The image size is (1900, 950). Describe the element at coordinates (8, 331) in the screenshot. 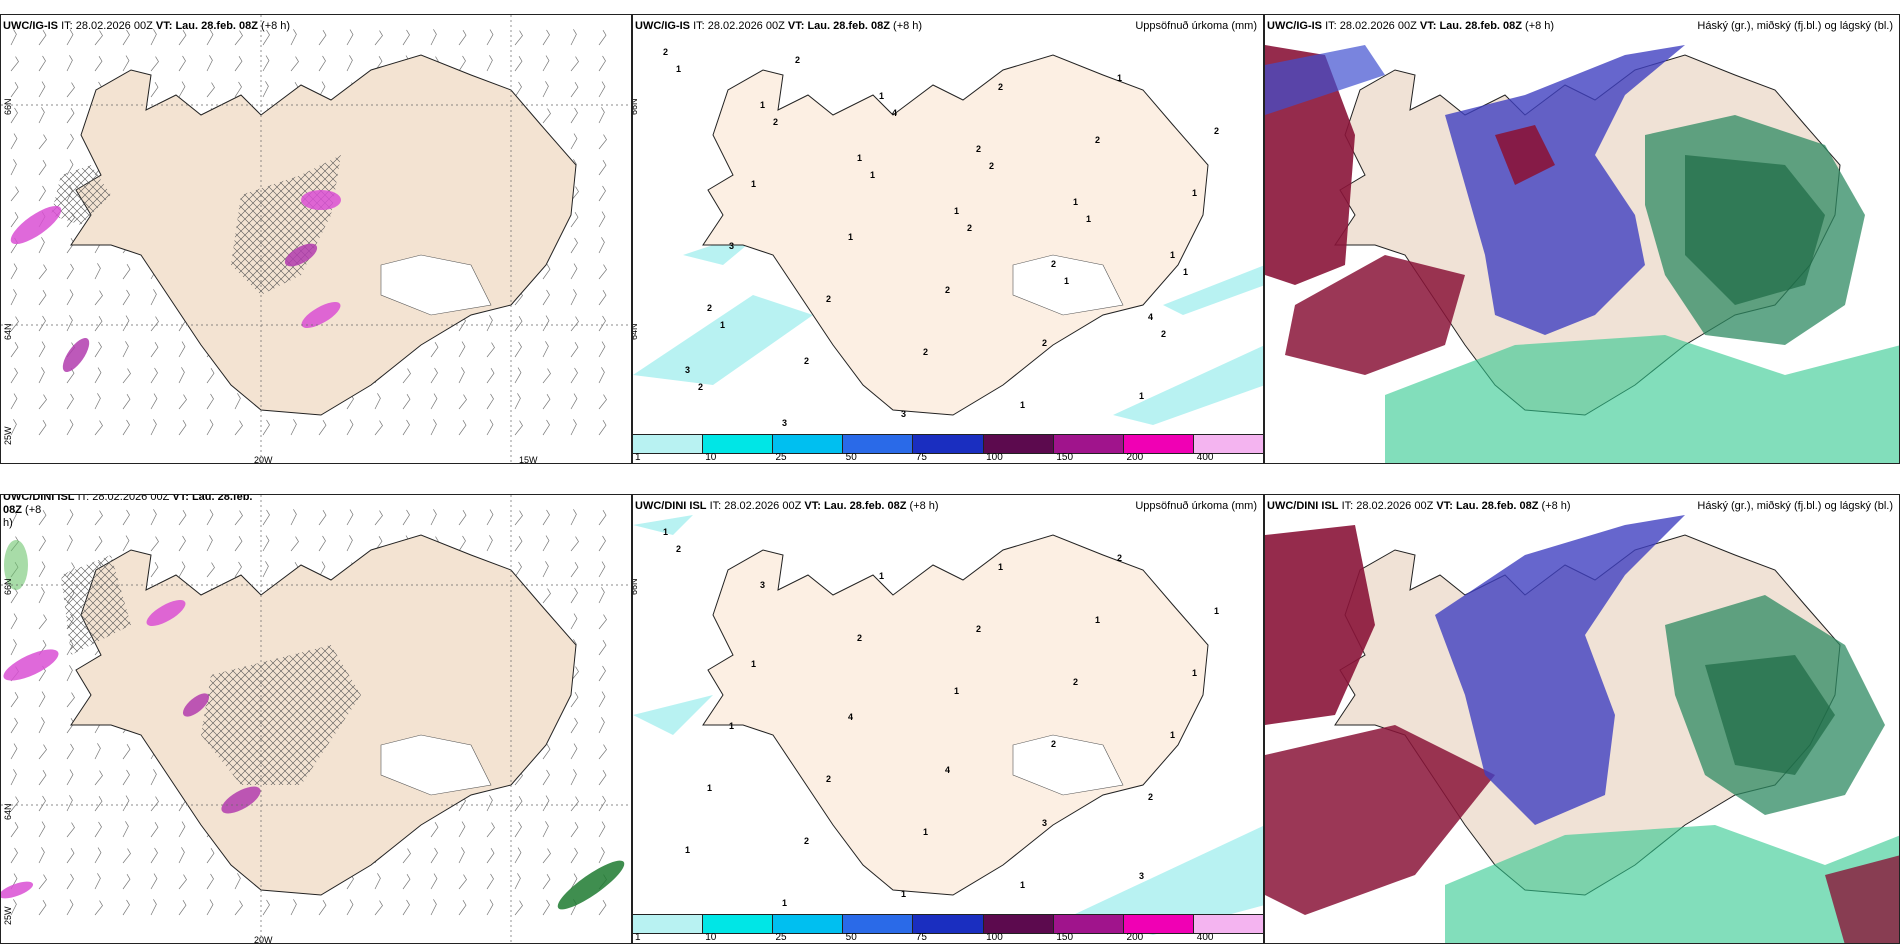

I see `lat-label-64n: 64N` at that location.